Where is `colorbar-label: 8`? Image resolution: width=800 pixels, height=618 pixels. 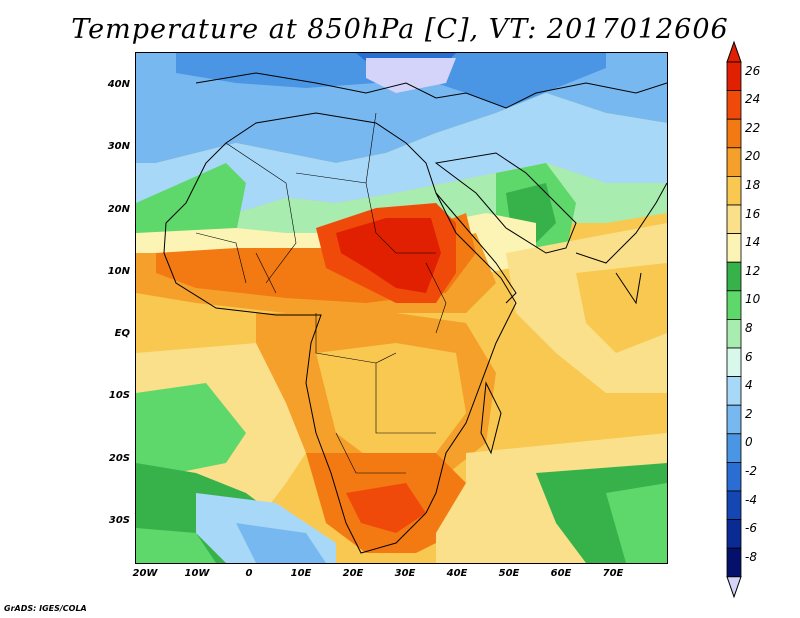
colorbar-label: 8 is located at coordinates (749, 328).